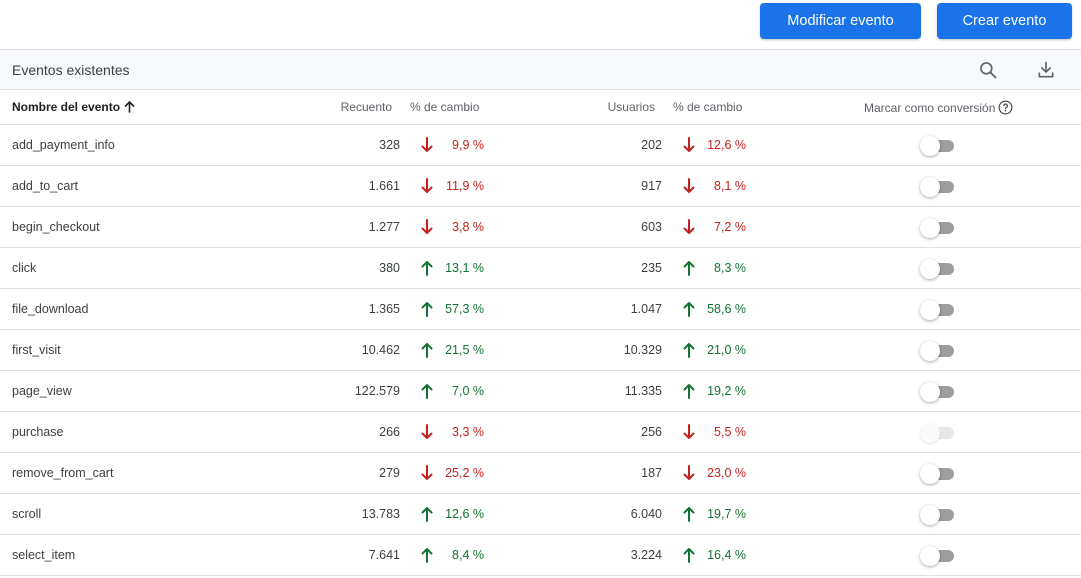  Describe the element at coordinates (631, 107) in the screenshot. I see `column-header-users: Usuarios` at that location.